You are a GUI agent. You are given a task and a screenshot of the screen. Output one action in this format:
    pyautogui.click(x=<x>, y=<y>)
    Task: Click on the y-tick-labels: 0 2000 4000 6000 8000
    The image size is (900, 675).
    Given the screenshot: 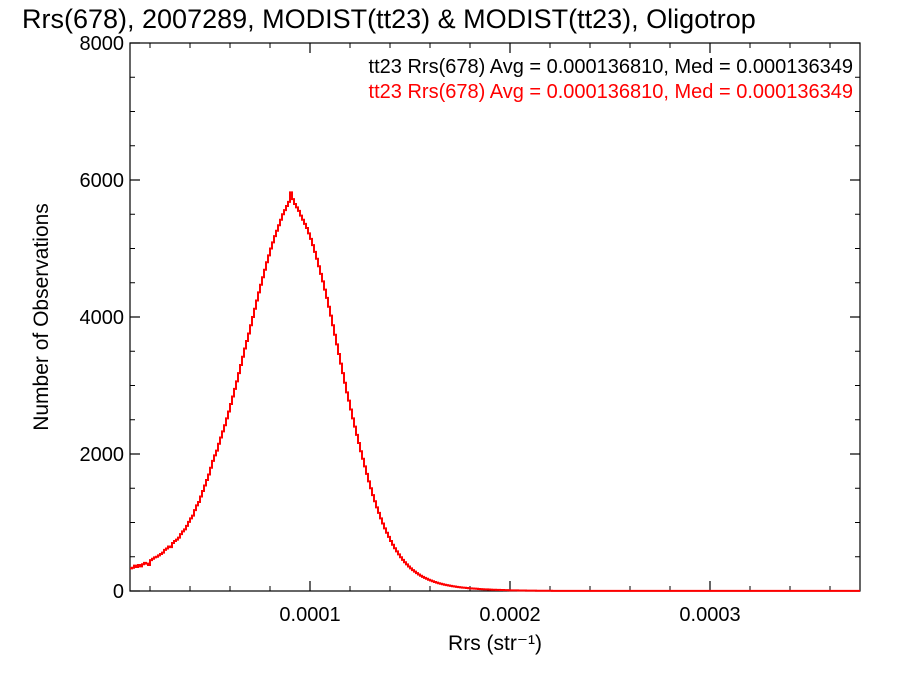 What is the action you would take?
    pyautogui.click(x=102, y=318)
    